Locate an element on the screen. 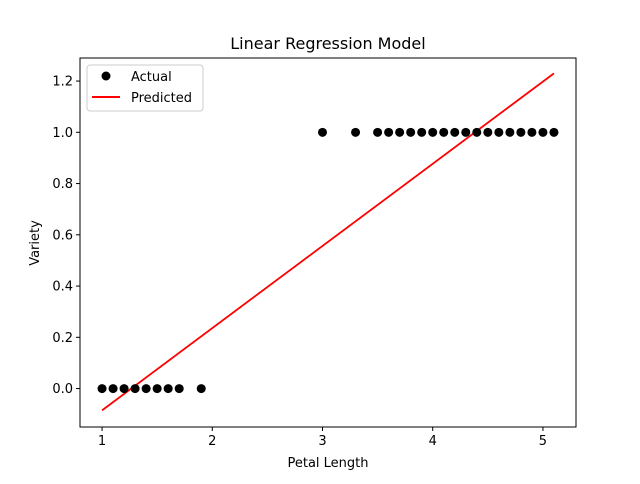 The width and height of the screenshot is (640, 484). legend: Actual Predicted is located at coordinates (145, 88).